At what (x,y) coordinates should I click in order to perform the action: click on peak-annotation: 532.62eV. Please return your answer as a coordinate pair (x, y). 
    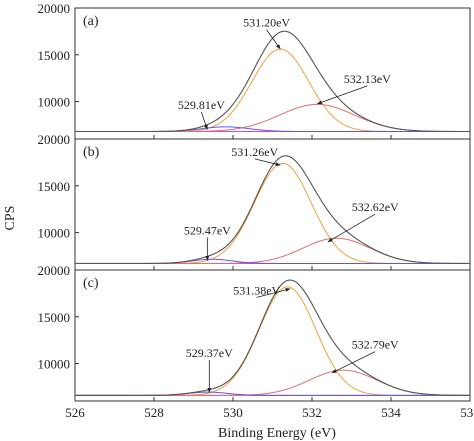
    Looking at the image, I should click on (375, 207).